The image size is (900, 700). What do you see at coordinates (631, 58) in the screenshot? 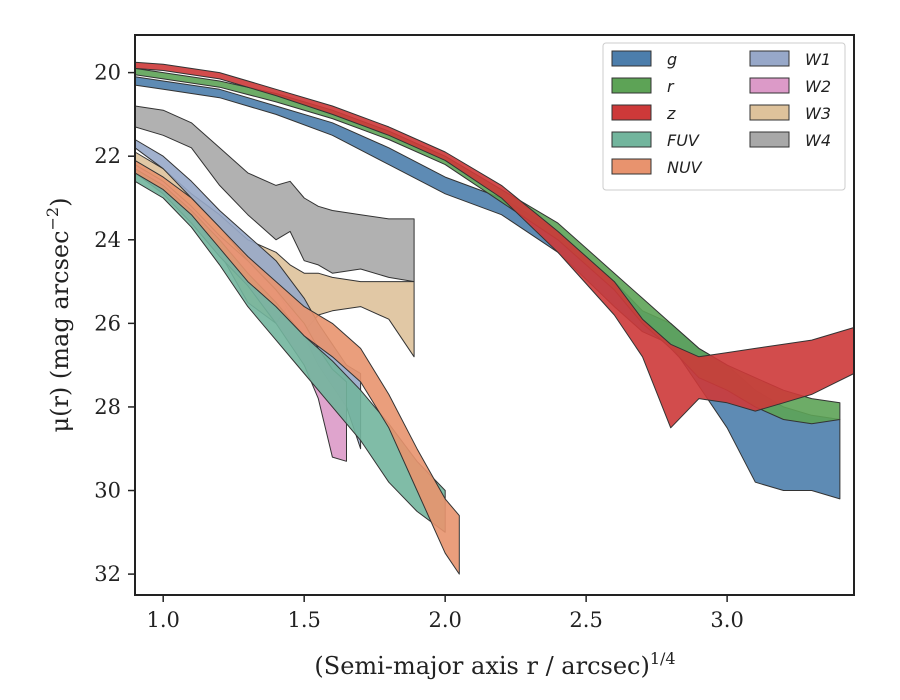
I see `legend-swatch-g` at bounding box center [631, 58].